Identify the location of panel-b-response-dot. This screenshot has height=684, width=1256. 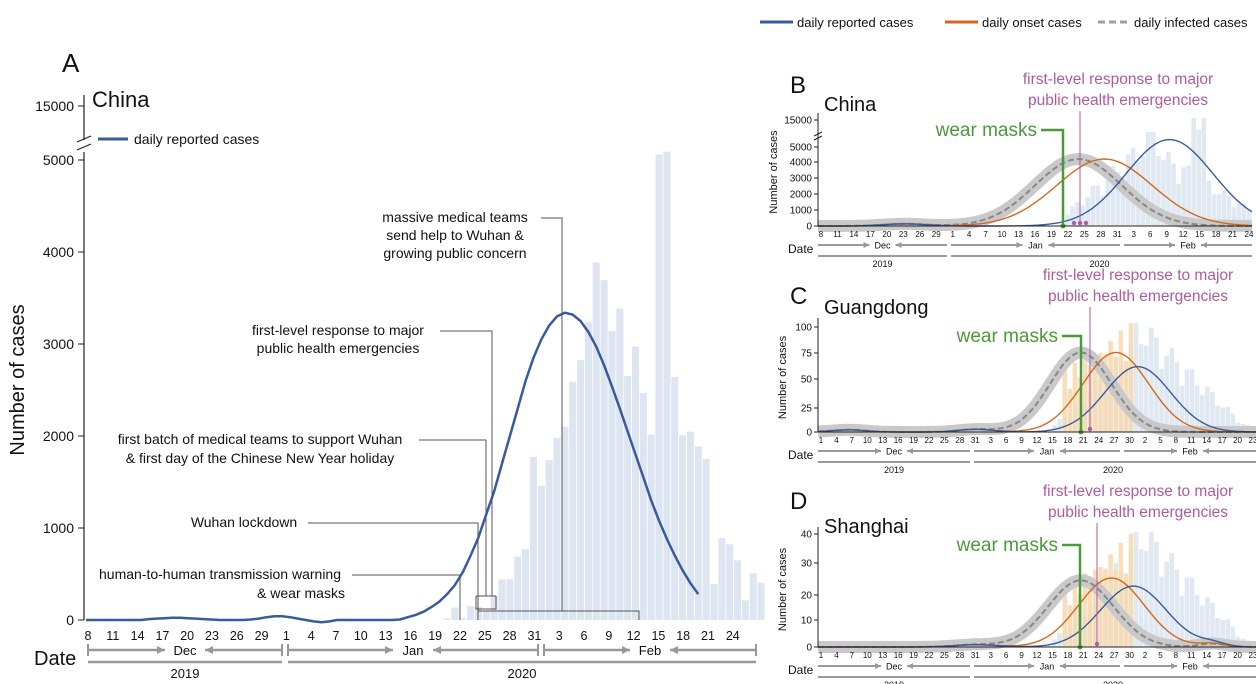
(1074, 223).